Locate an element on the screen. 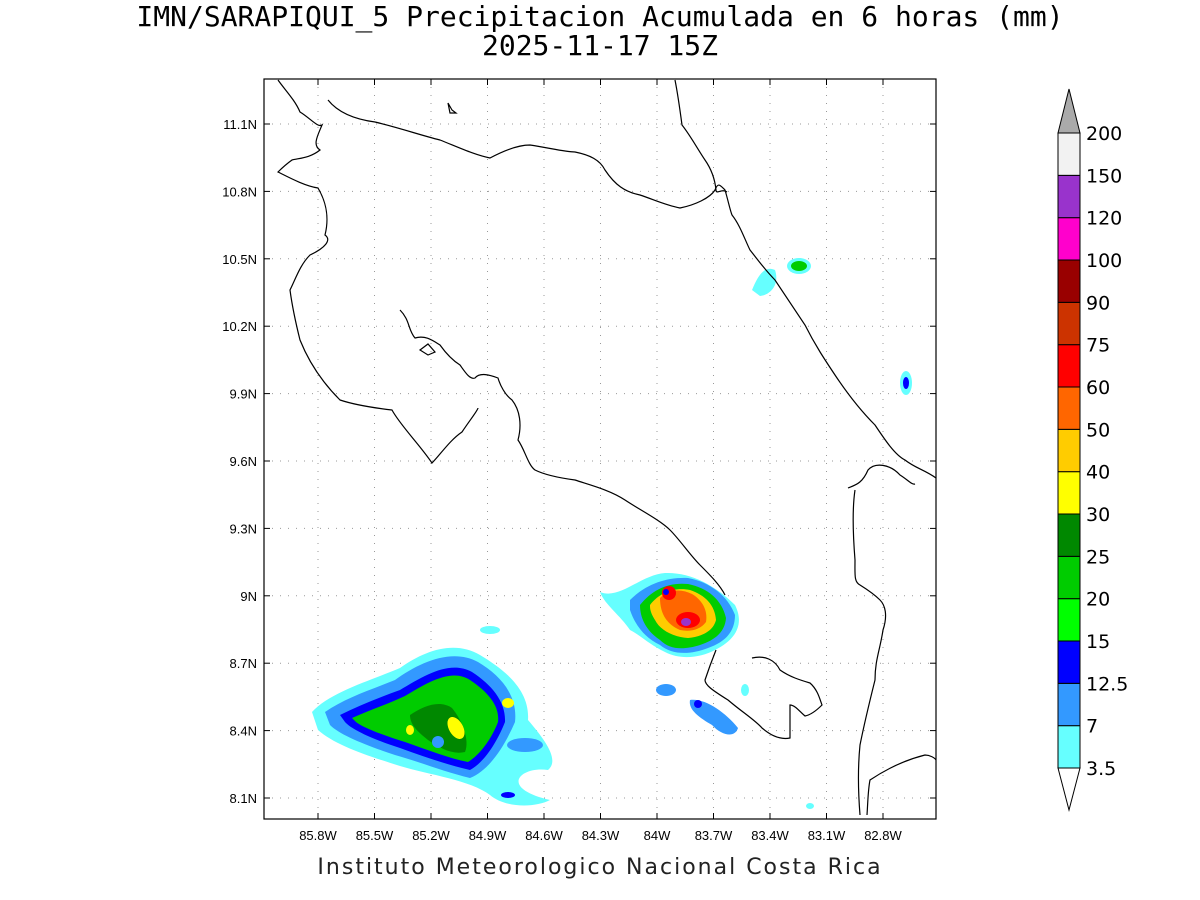  lon-tick-label: 85.8W is located at coordinates (318, 835).